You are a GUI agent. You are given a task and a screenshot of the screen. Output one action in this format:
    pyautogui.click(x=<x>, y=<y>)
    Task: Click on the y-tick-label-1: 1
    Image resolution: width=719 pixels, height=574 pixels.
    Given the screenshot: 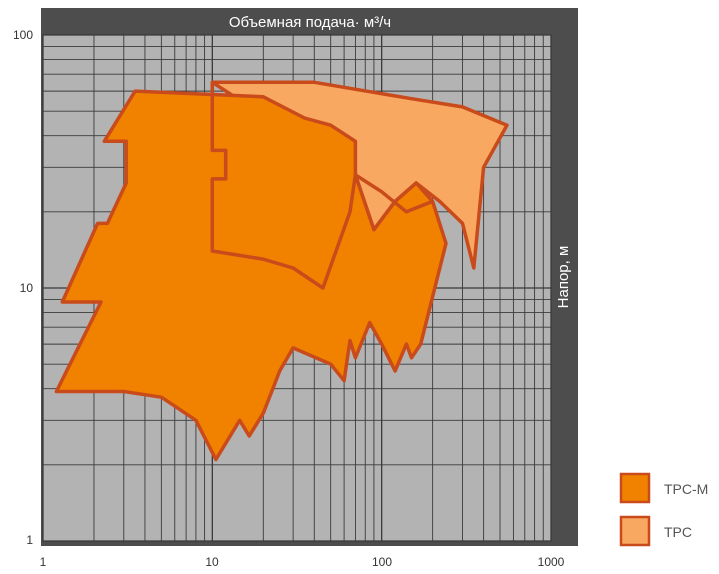 What is the action you would take?
    pyautogui.click(x=29, y=540)
    